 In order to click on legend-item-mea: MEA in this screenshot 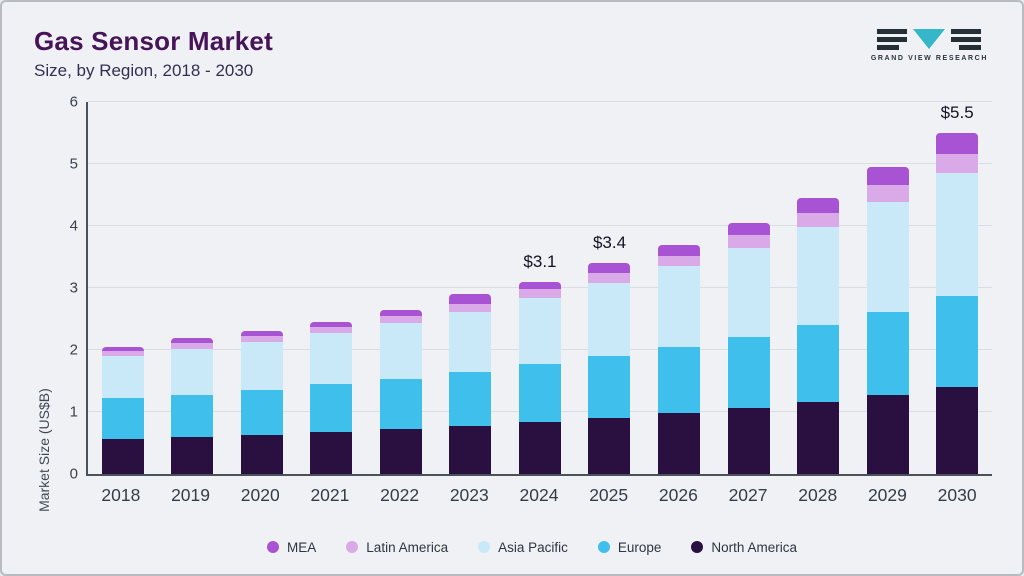, I will do `click(291, 547)`.